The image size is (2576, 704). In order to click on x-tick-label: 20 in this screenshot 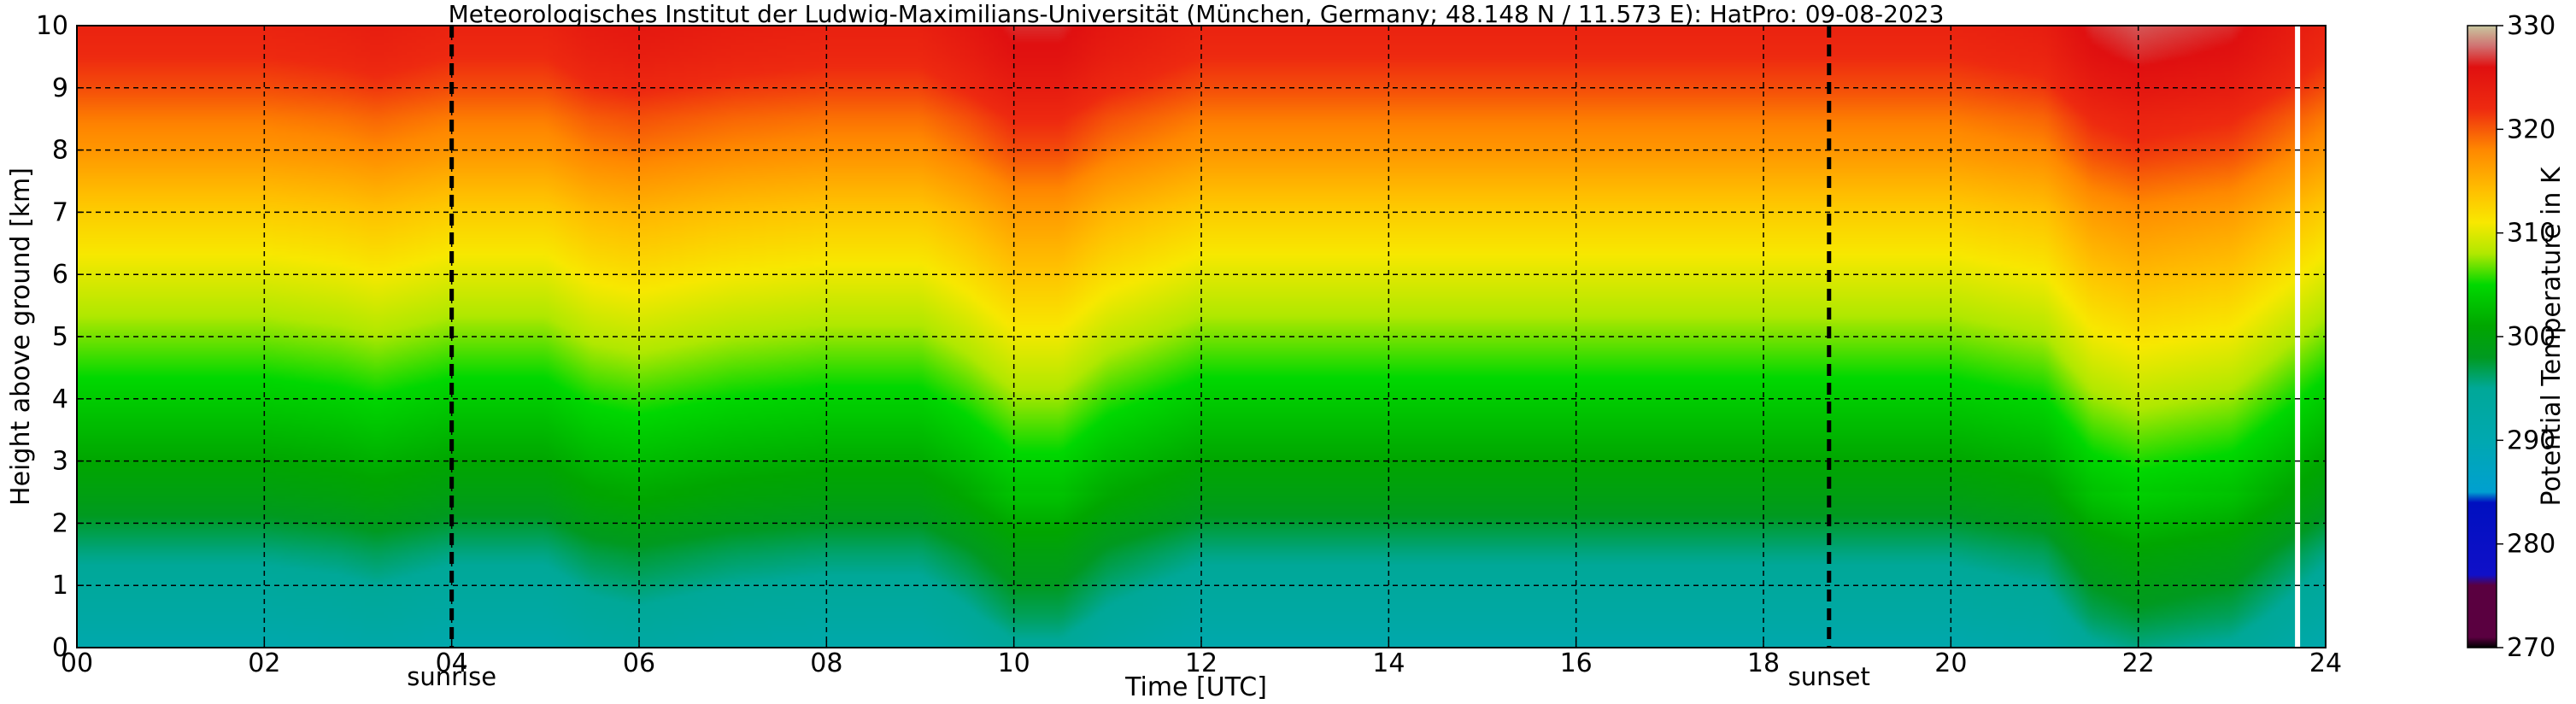, I will do `click(1950, 663)`.